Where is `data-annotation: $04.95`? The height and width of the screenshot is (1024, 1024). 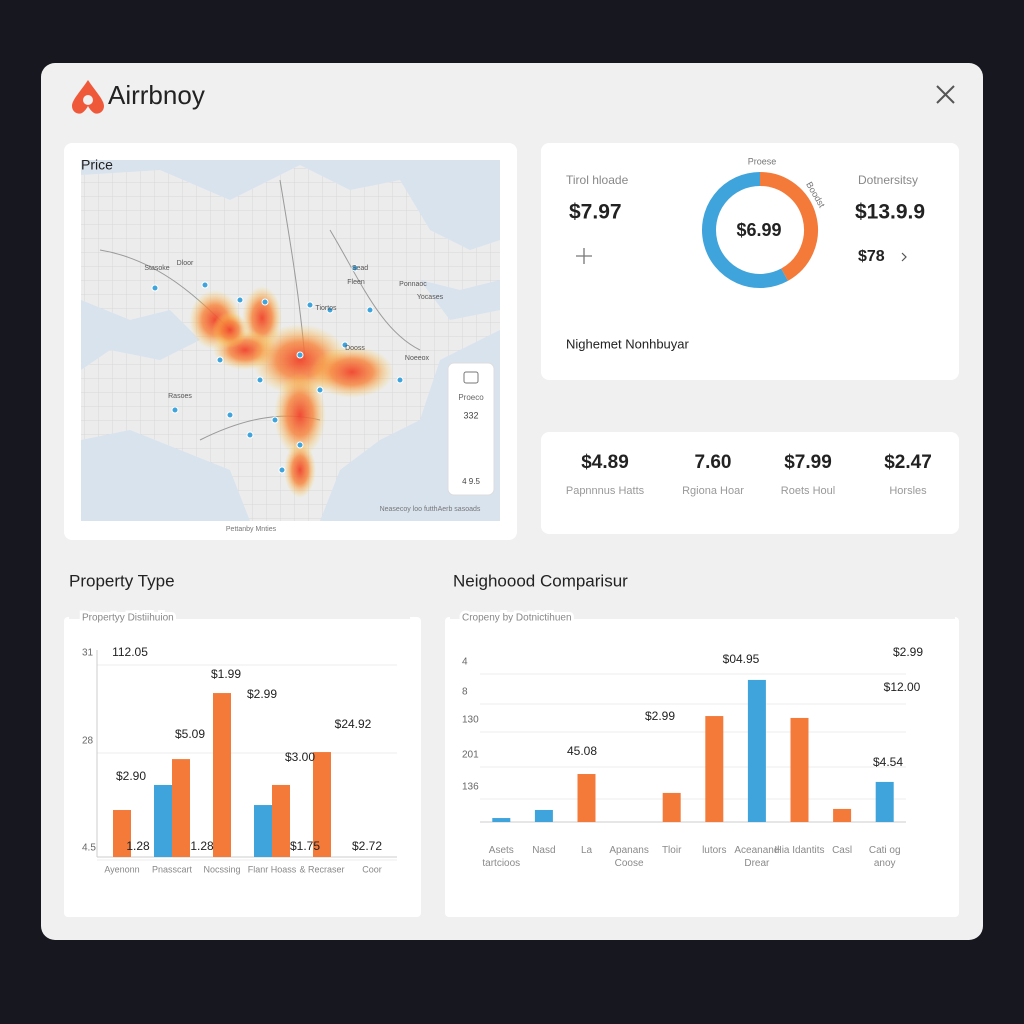
data-annotation: $04.95 is located at coordinates (741, 659).